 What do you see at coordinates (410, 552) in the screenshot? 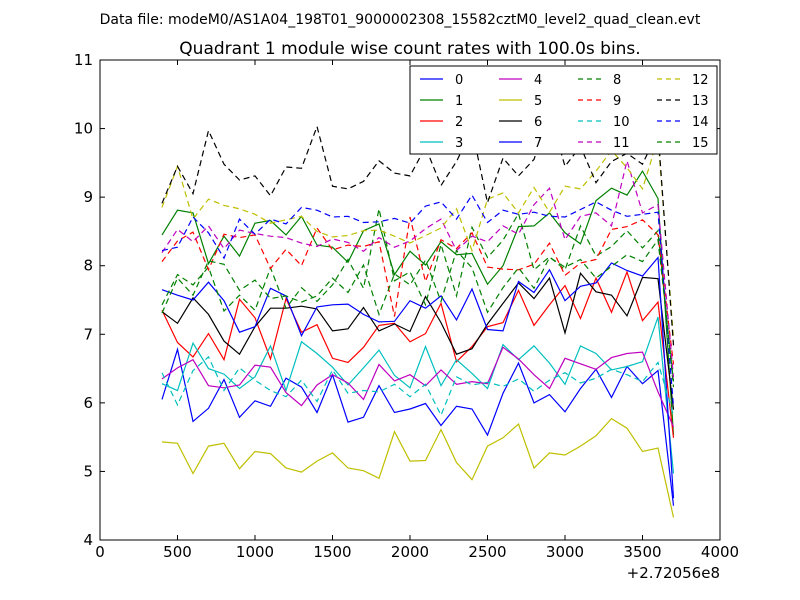
I see `x-tick-label: 2000` at bounding box center [410, 552].